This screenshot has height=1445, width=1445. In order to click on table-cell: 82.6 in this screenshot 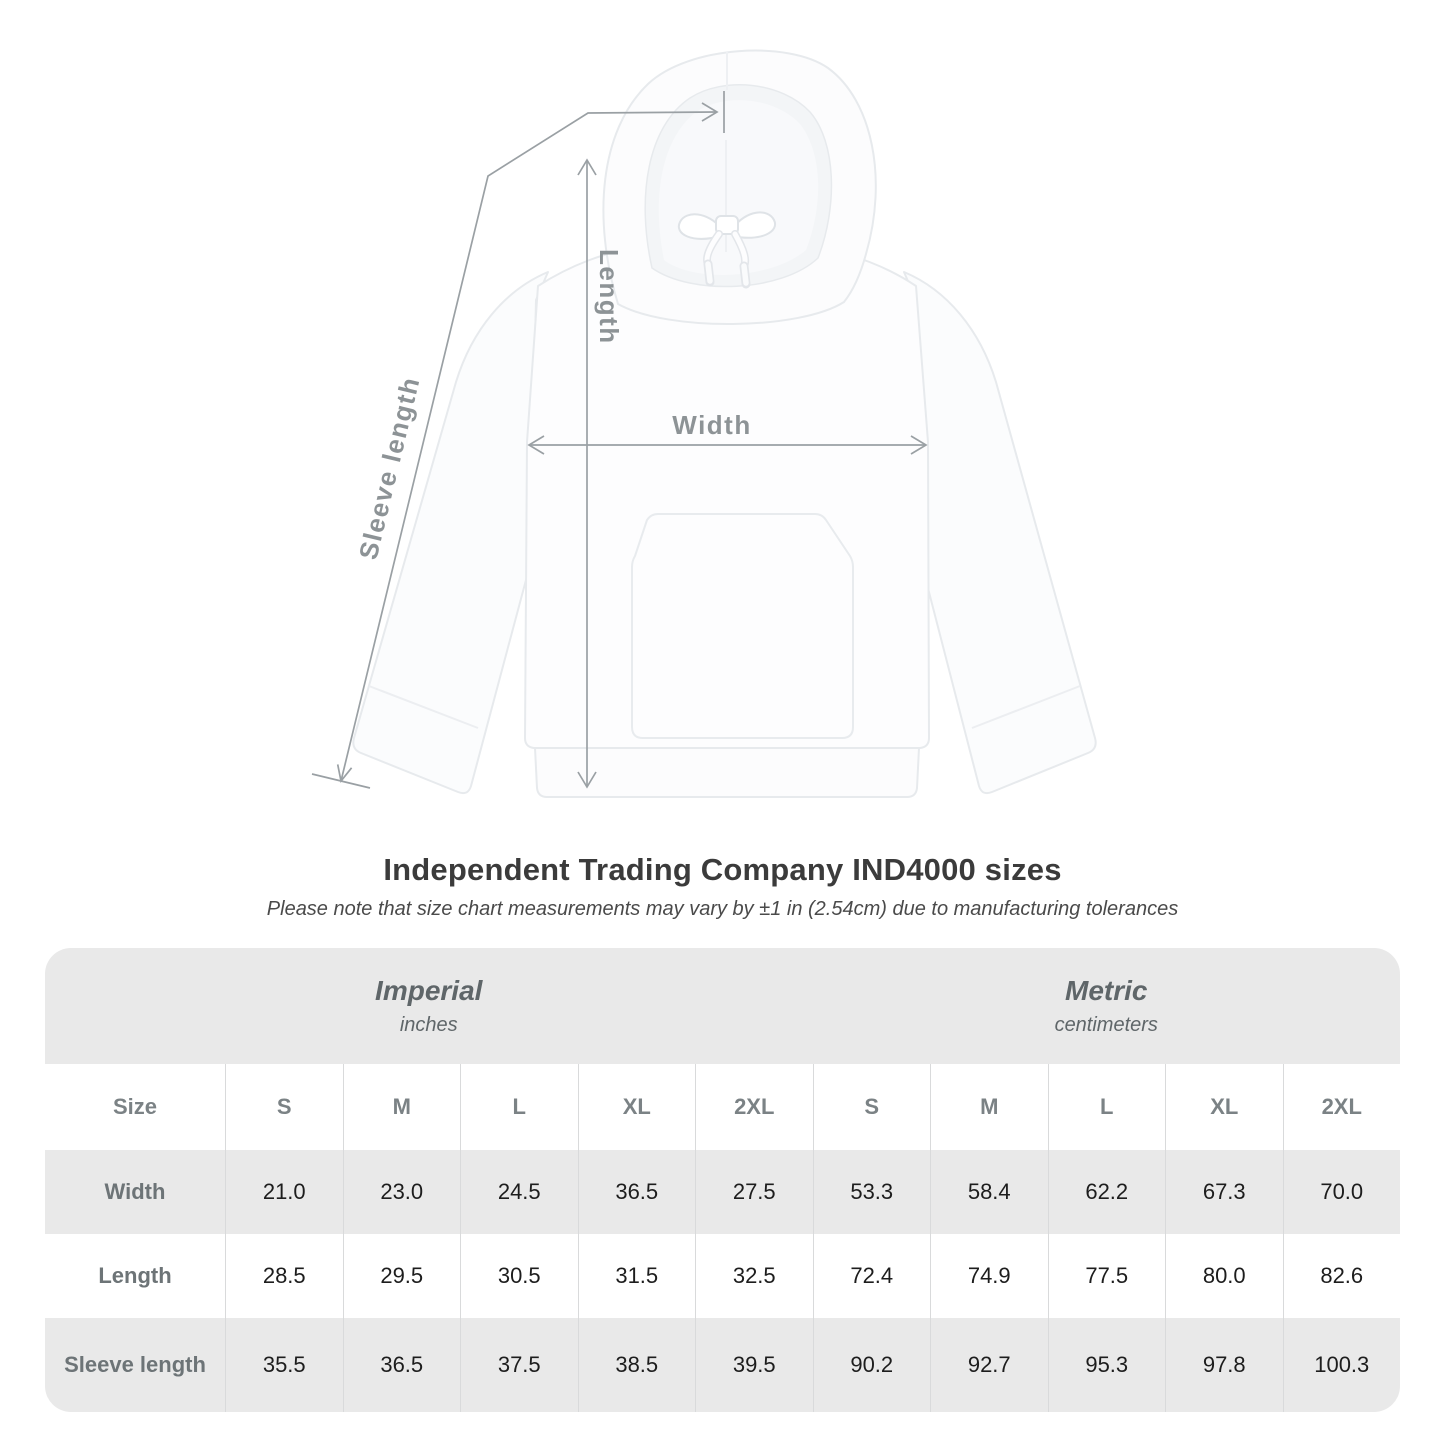, I will do `click(1341, 1276)`.